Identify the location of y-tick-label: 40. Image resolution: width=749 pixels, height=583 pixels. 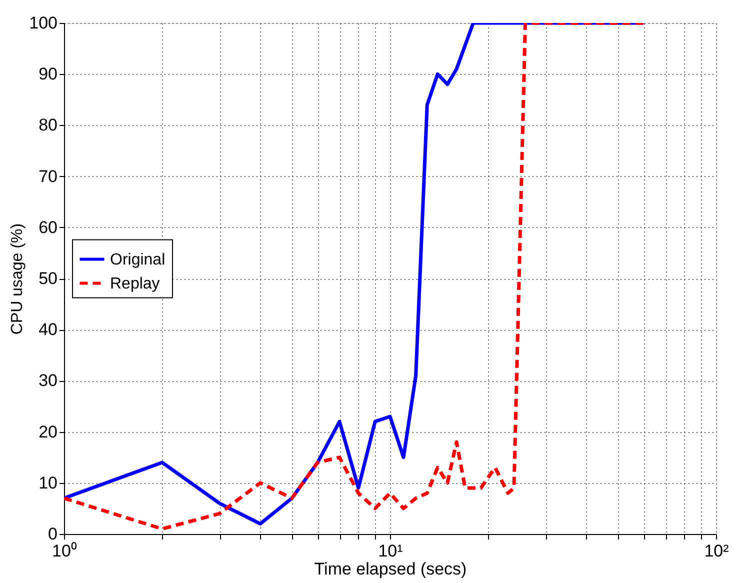
(48, 330).